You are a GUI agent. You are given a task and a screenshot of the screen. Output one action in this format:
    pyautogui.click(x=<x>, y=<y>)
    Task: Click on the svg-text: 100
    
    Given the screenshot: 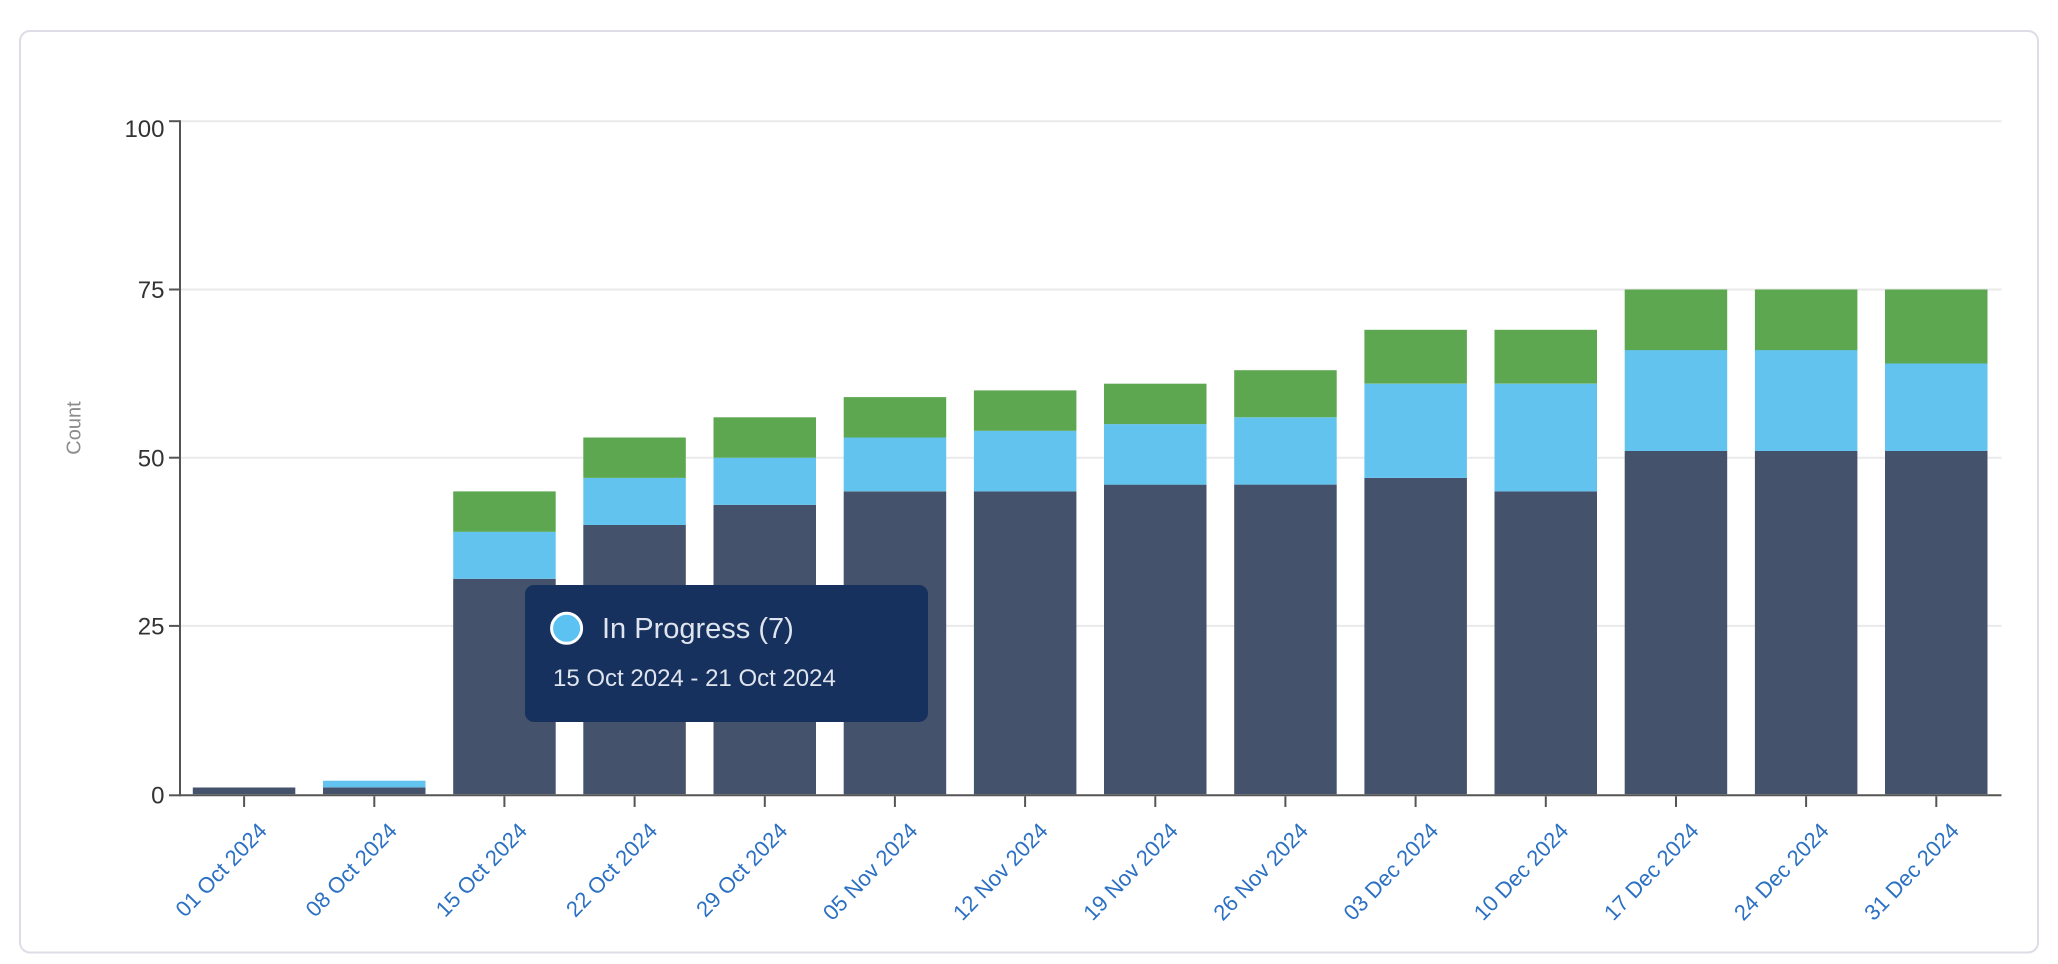 What is the action you would take?
    pyautogui.click(x=144, y=129)
    